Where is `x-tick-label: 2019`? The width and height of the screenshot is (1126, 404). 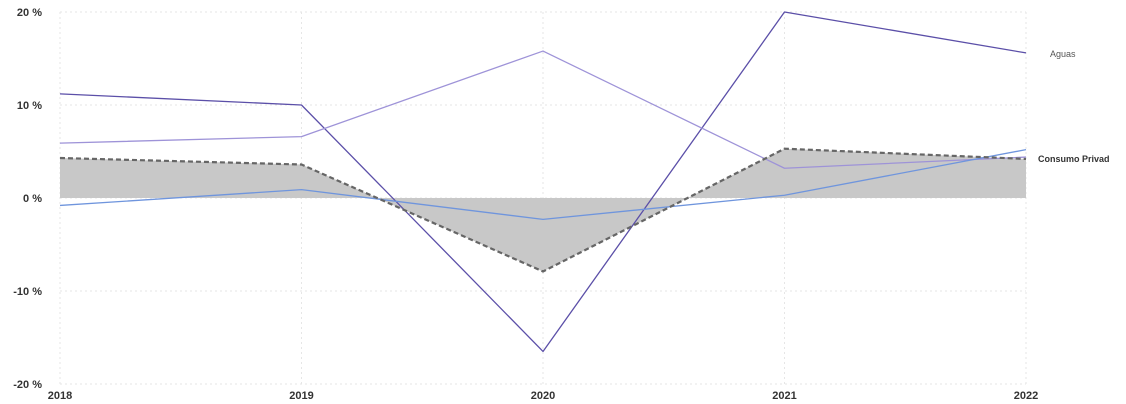 x-tick-label: 2019 is located at coordinates (301, 396).